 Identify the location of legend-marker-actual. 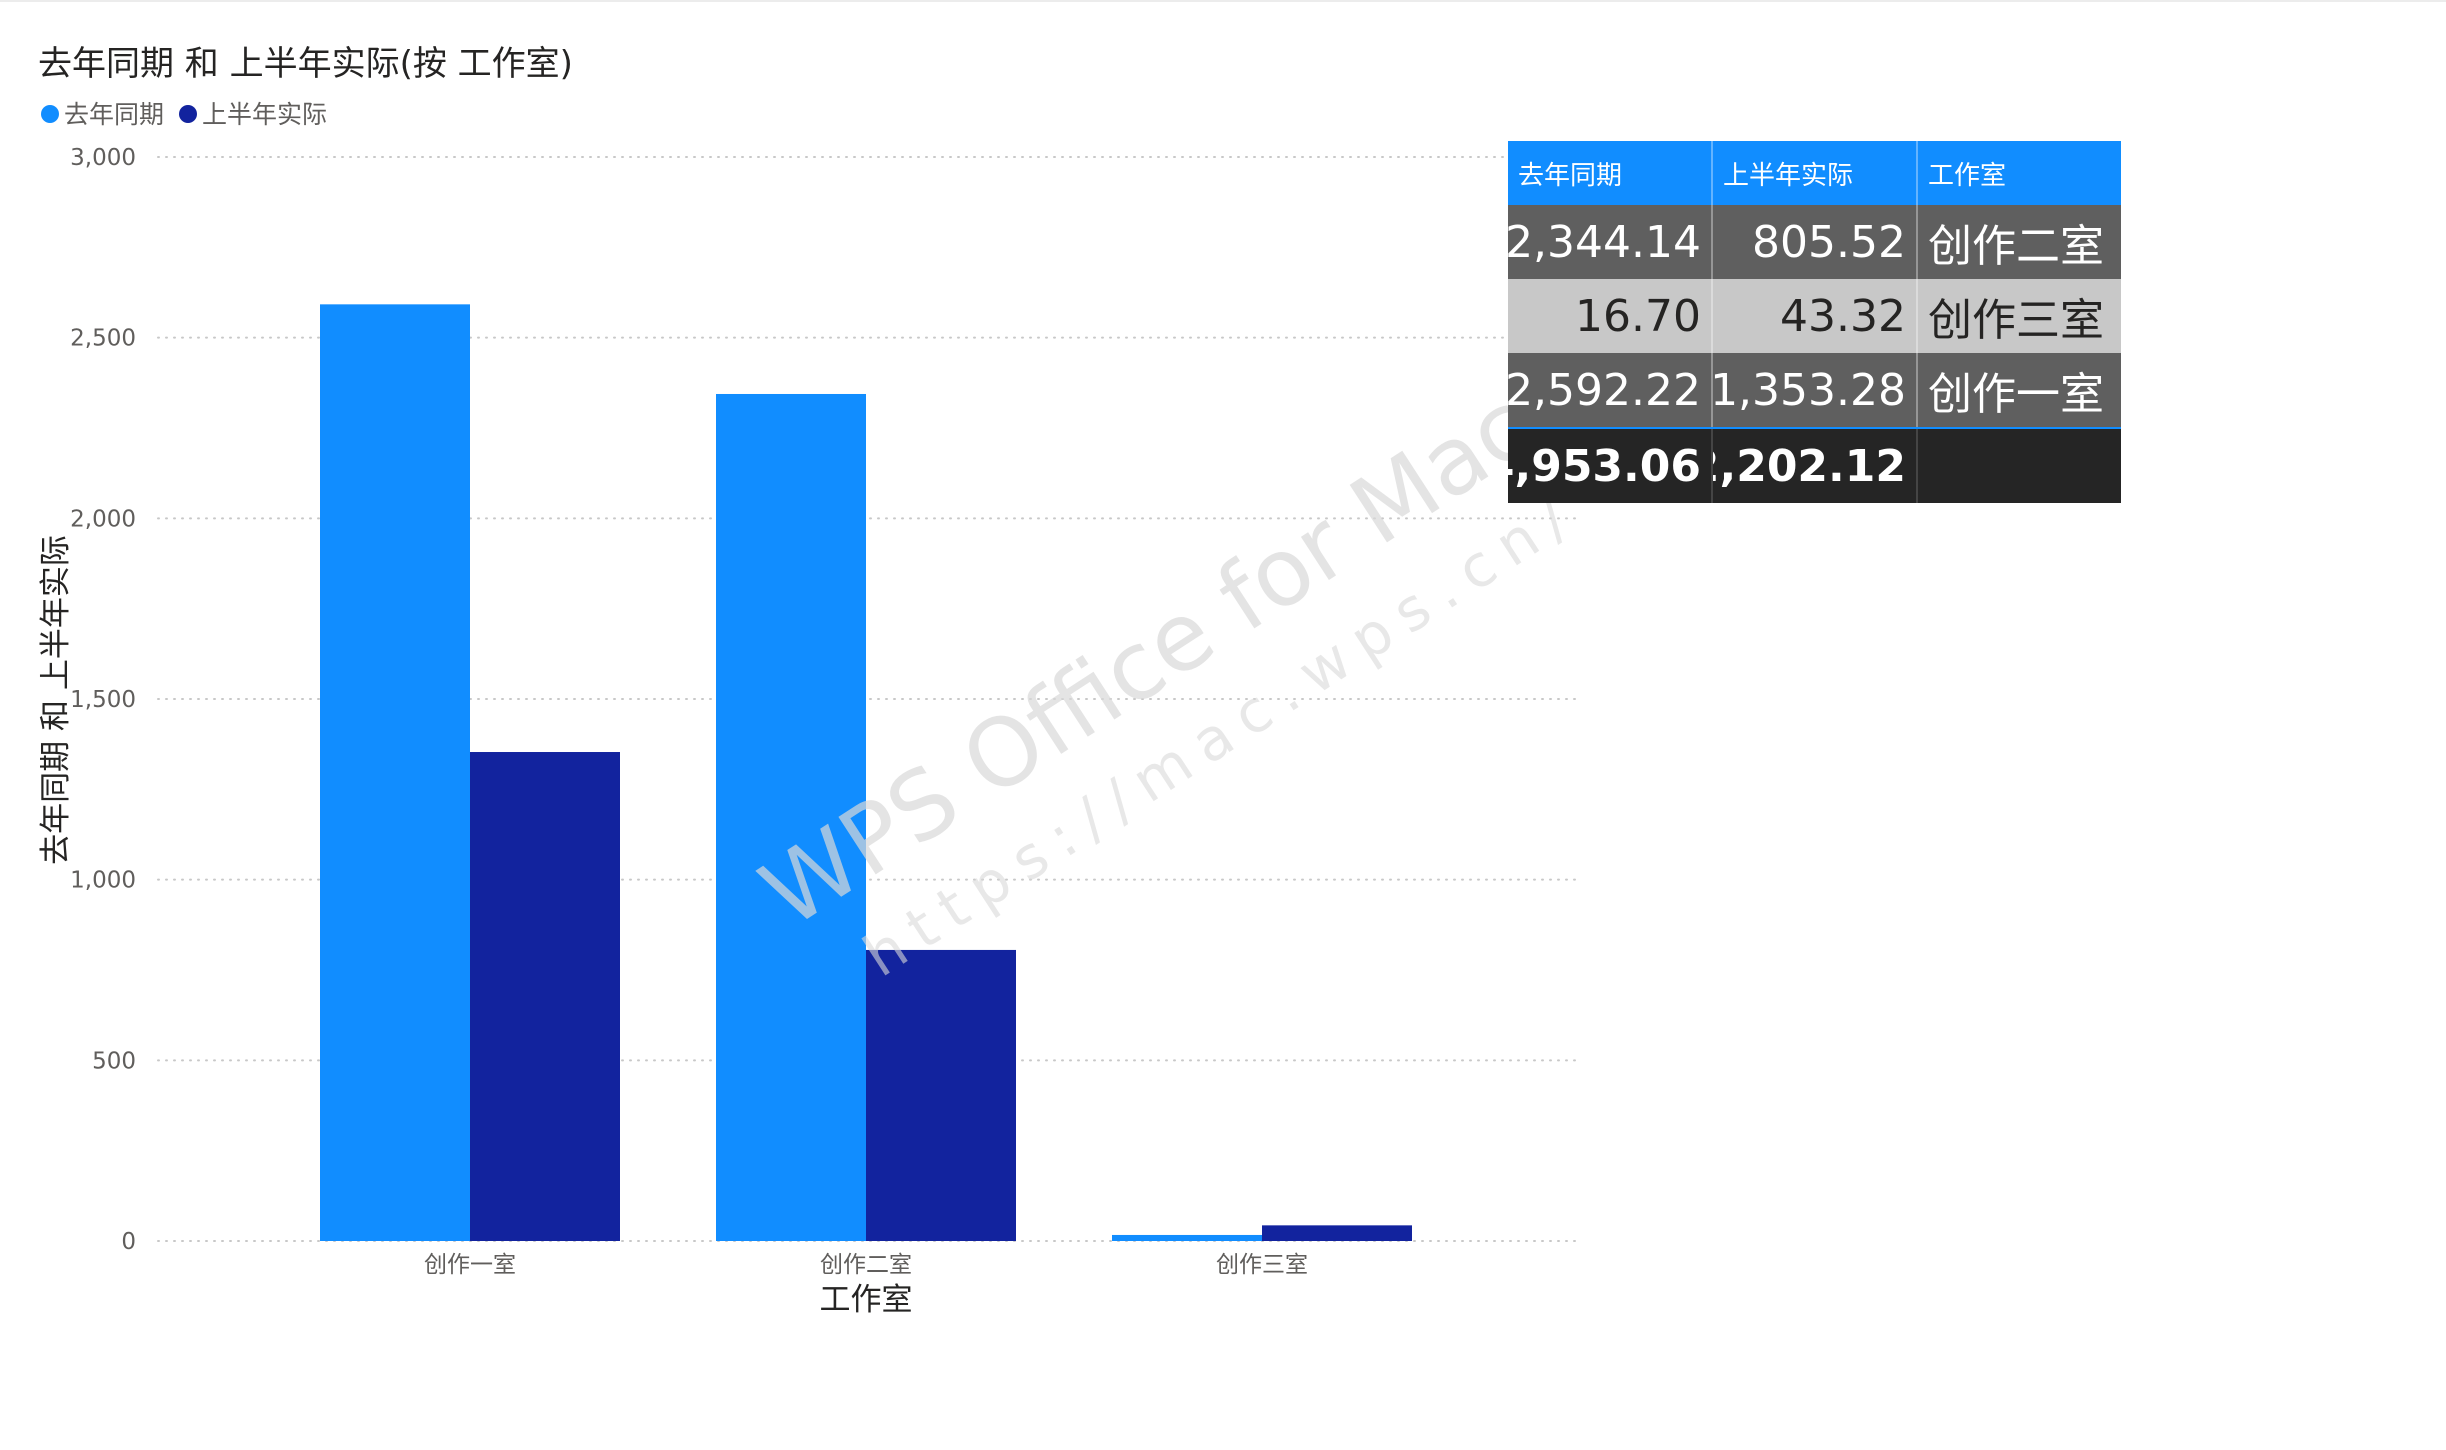
(188, 114).